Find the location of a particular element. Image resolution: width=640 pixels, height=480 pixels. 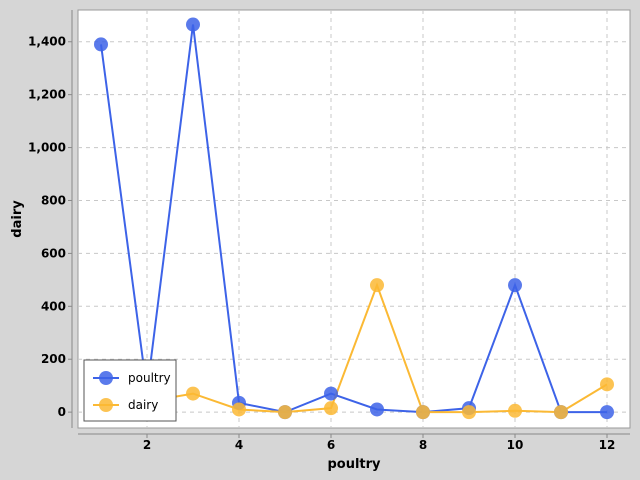

y-axis-title: dairy is located at coordinates (17, 219).